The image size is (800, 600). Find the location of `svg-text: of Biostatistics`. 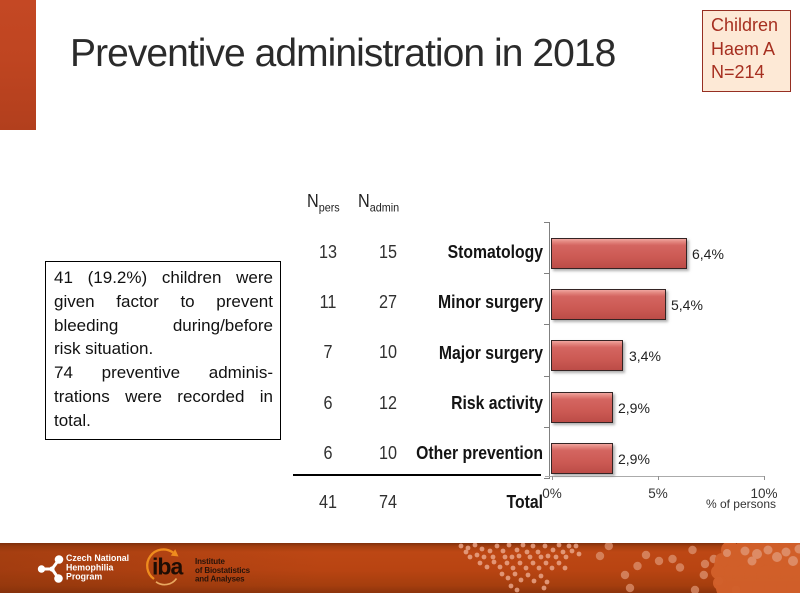

svg-text: of Biostatistics is located at coordinates (223, 570).